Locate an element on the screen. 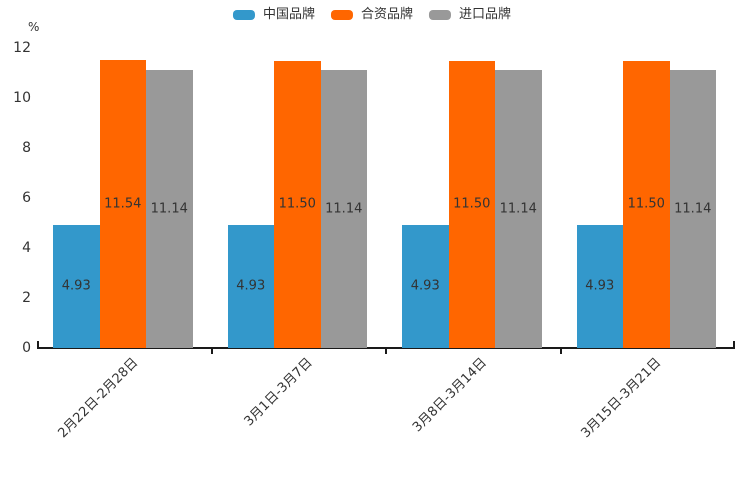  y-axis-unit-label: % is located at coordinates (34, 27).